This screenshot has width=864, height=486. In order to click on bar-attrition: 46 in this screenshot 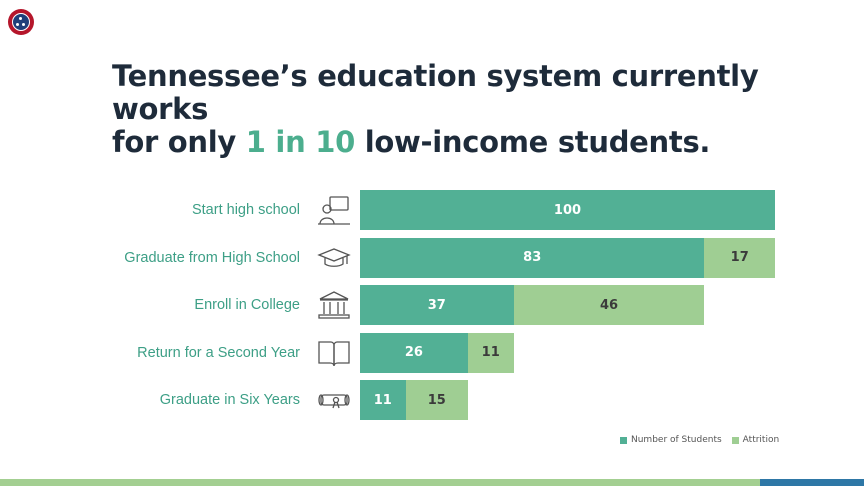, I will do `click(609, 305)`.